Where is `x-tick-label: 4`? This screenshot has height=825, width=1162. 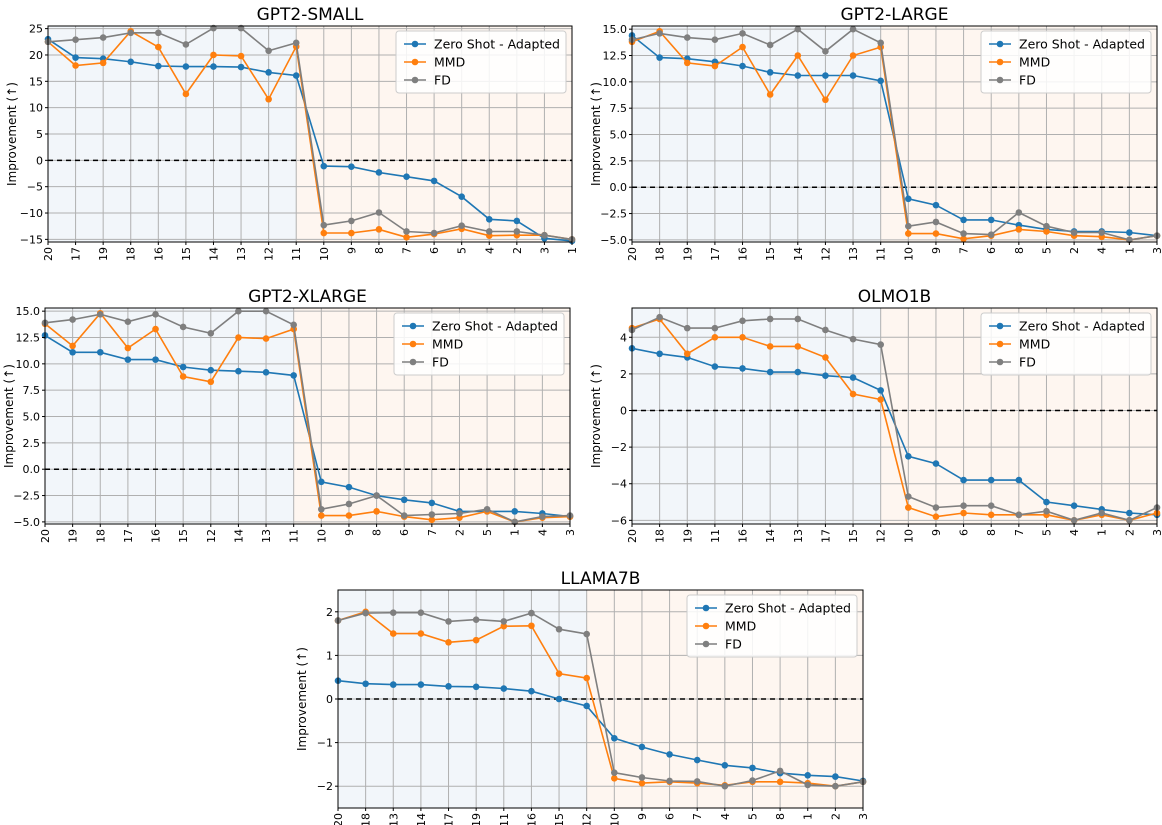
x-tick-label: 4 is located at coordinates (1074, 532).